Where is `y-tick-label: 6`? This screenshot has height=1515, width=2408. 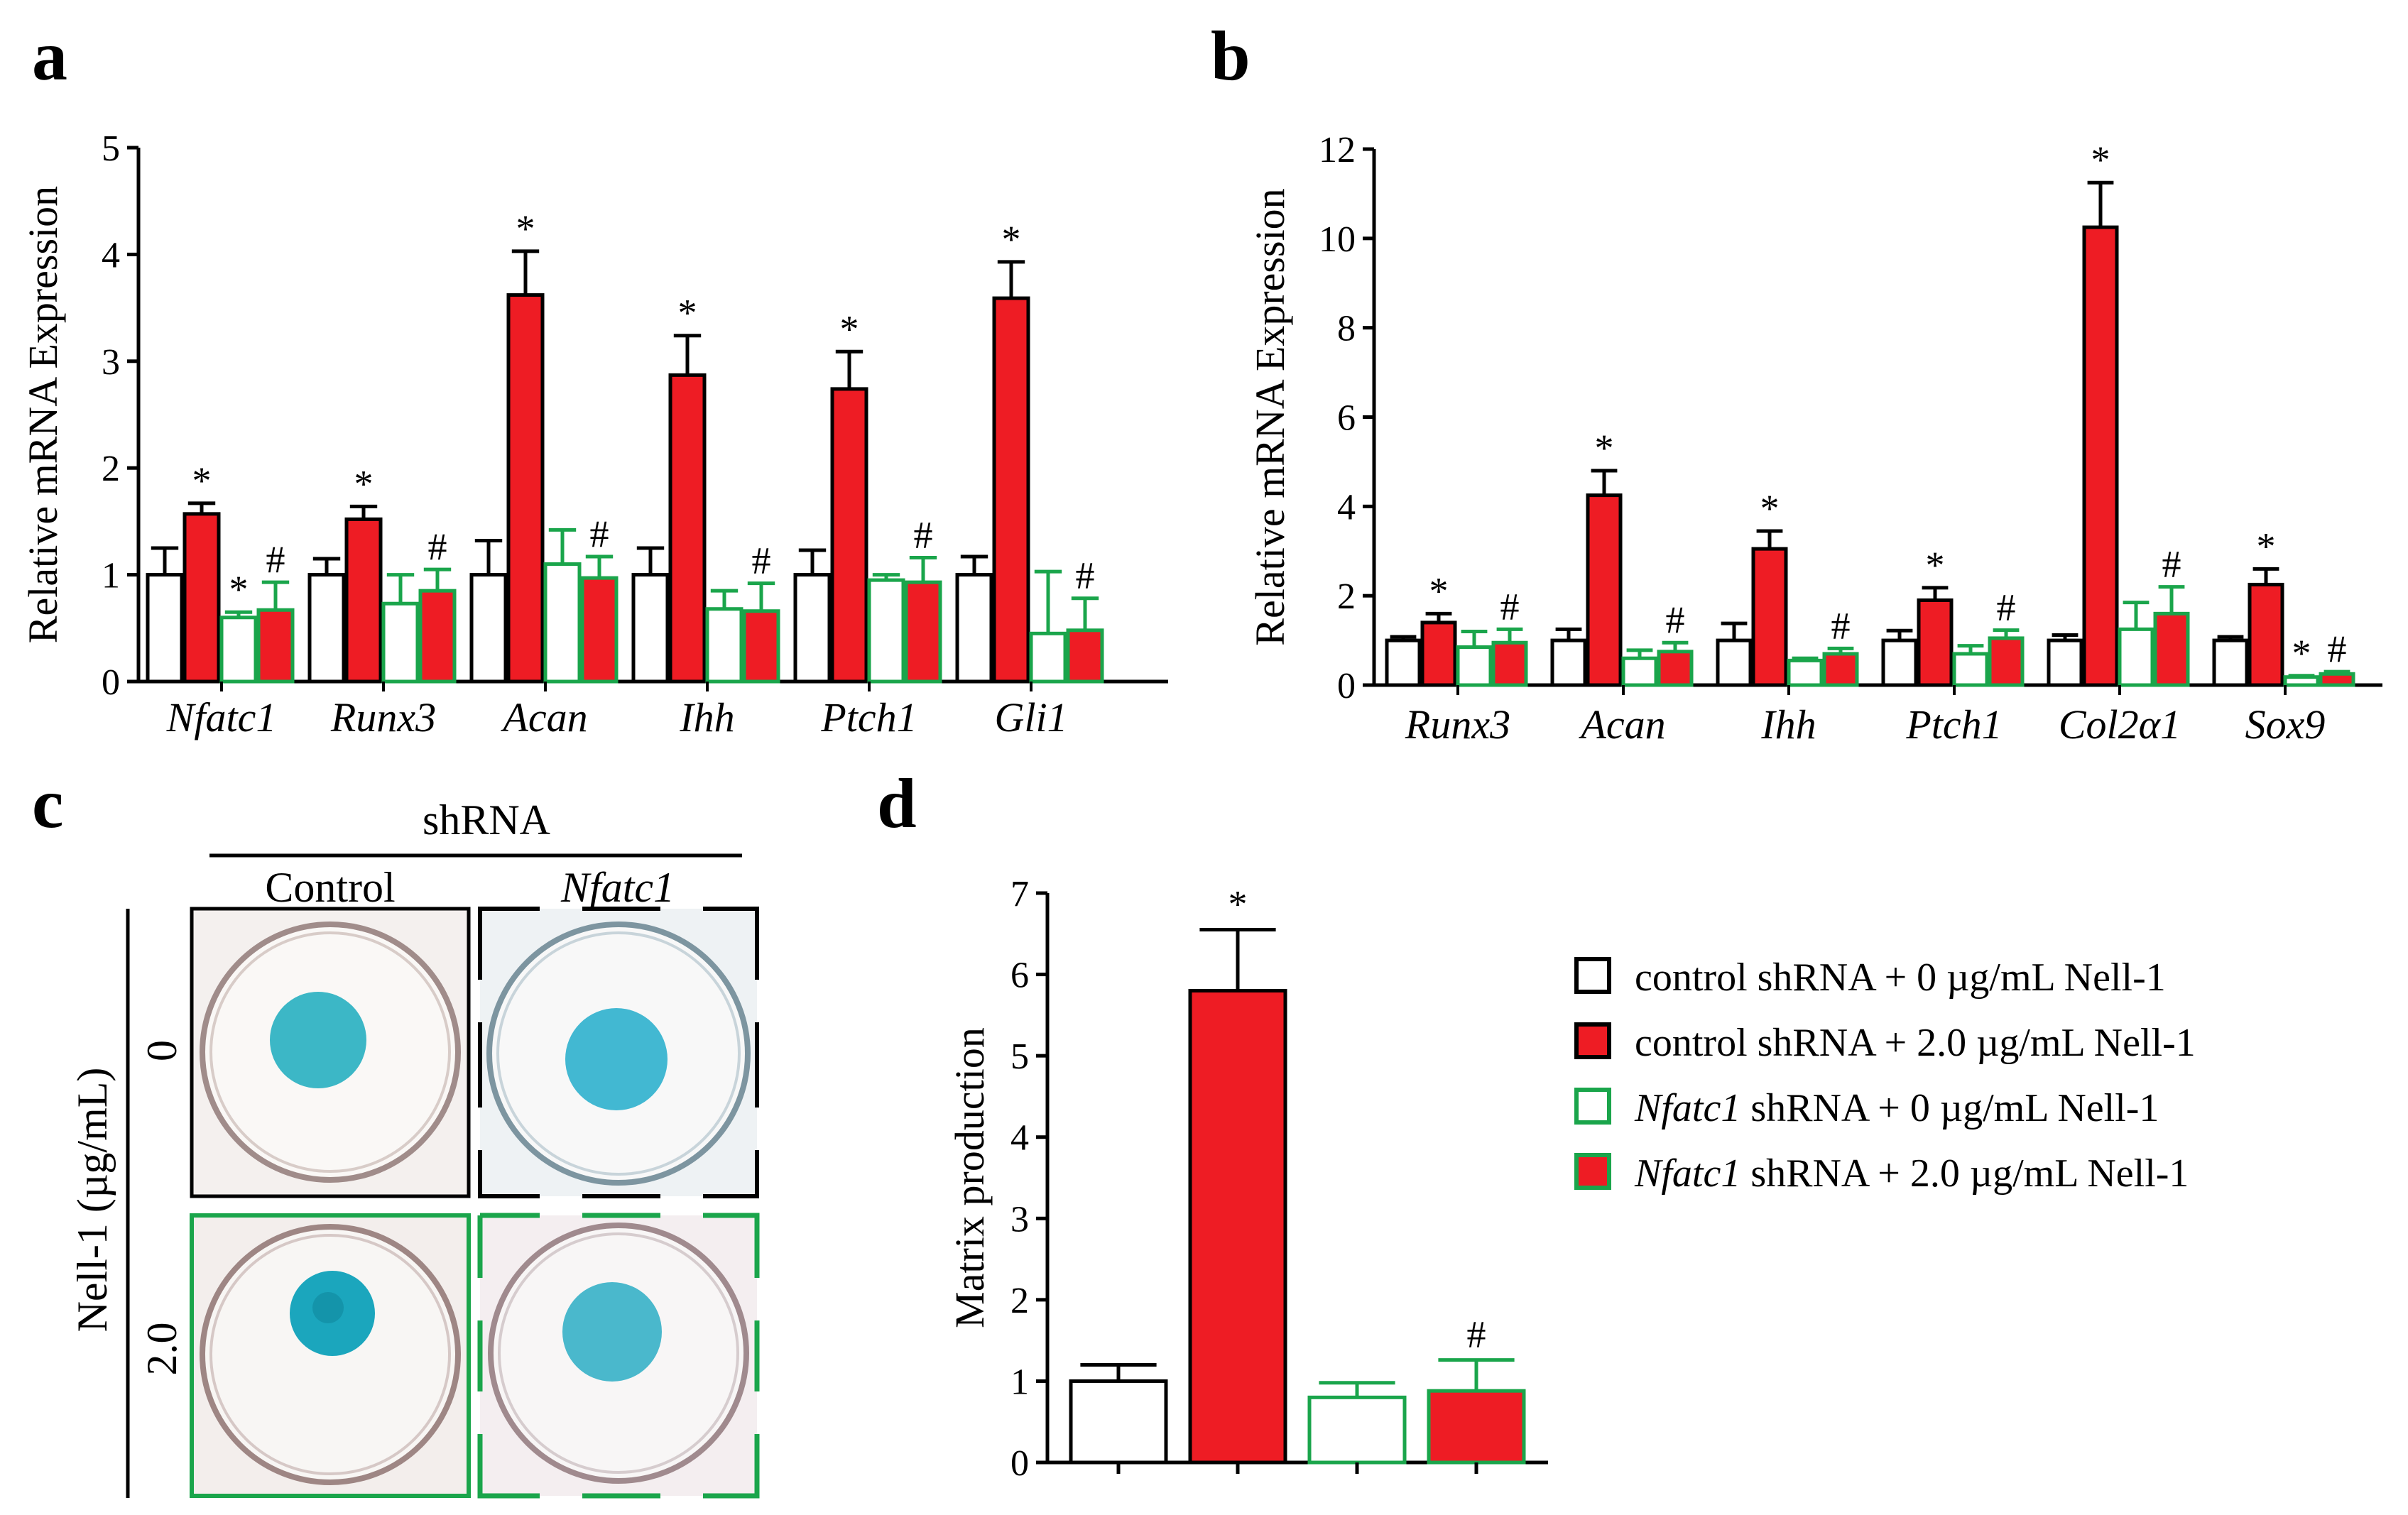
y-tick-label: 6 is located at coordinates (1346, 418).